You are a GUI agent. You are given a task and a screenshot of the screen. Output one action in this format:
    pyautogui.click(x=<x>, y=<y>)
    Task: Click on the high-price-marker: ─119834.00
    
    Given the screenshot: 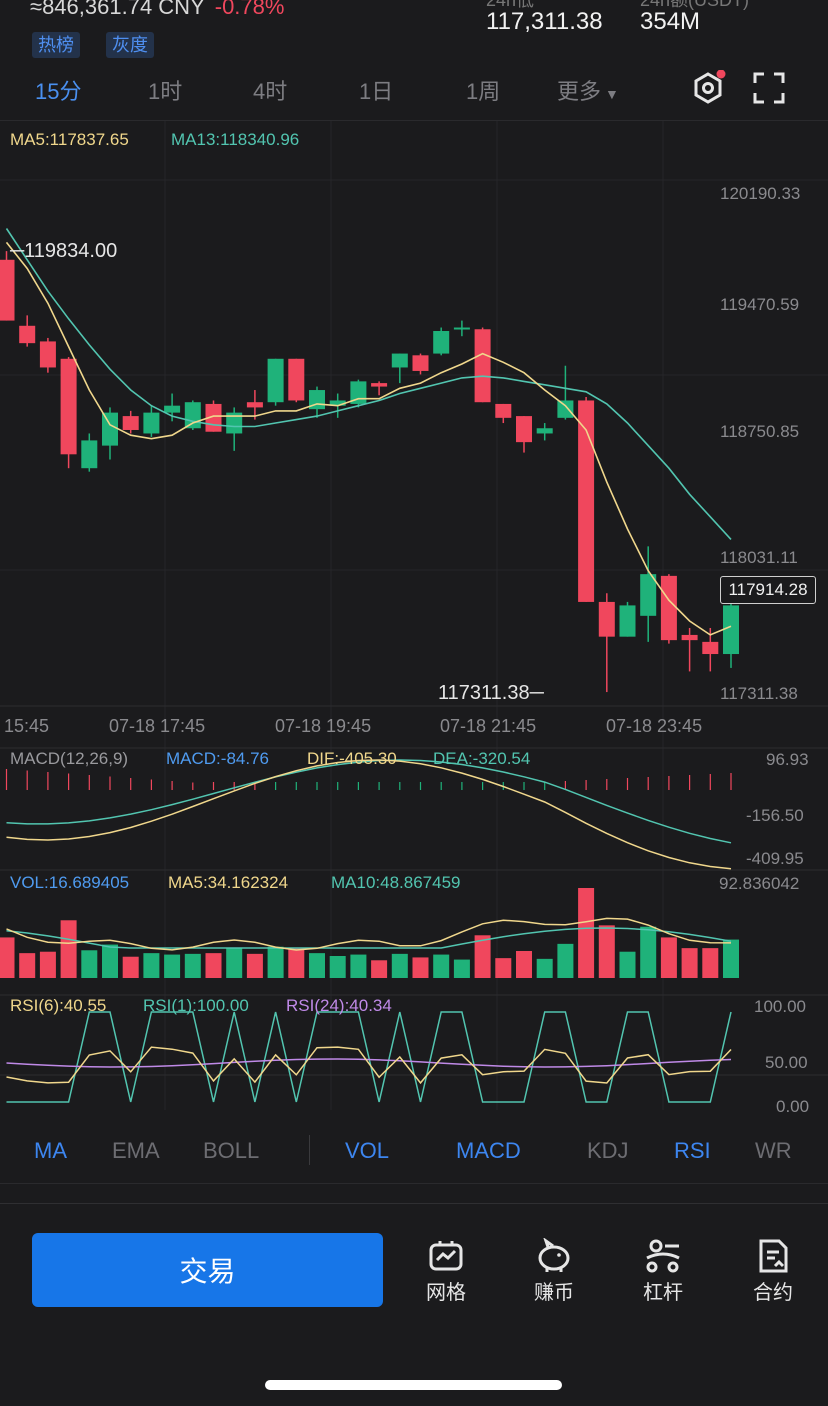 What is the action you would take?
    pyautogui.click(x=64, y=251)
    